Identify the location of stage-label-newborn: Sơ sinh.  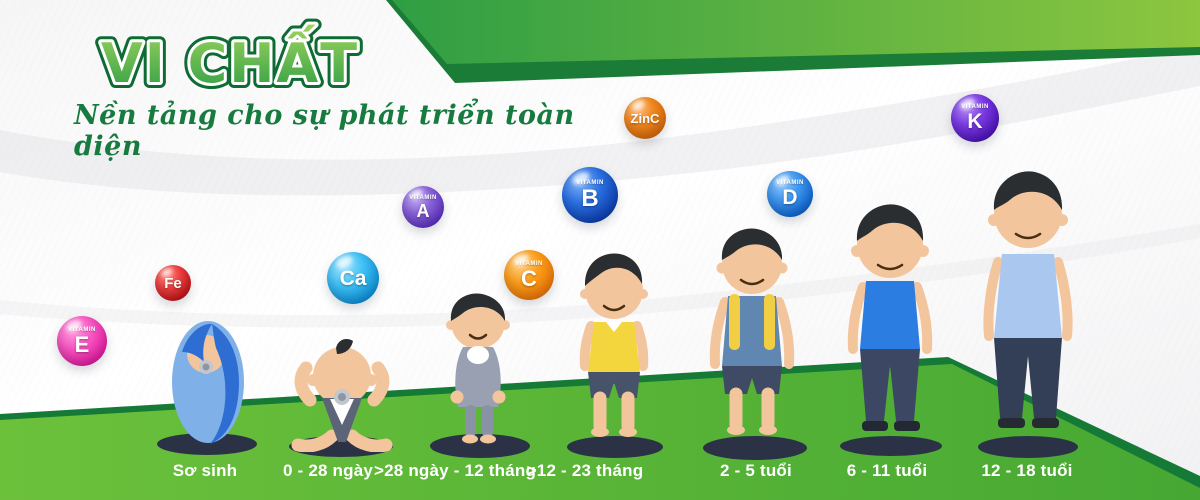
(205, 470).